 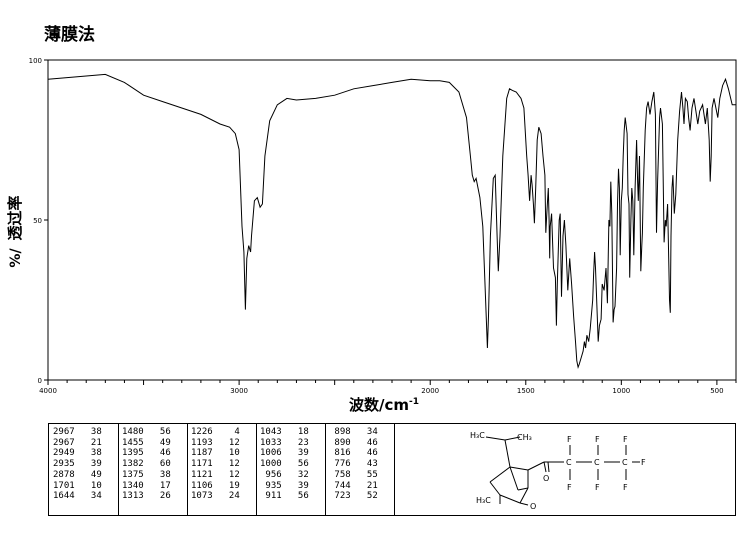 What do you see at coordinates (625, 462) in the screenshot?
I see `label-c3: C` at bounding box center [625, 462].